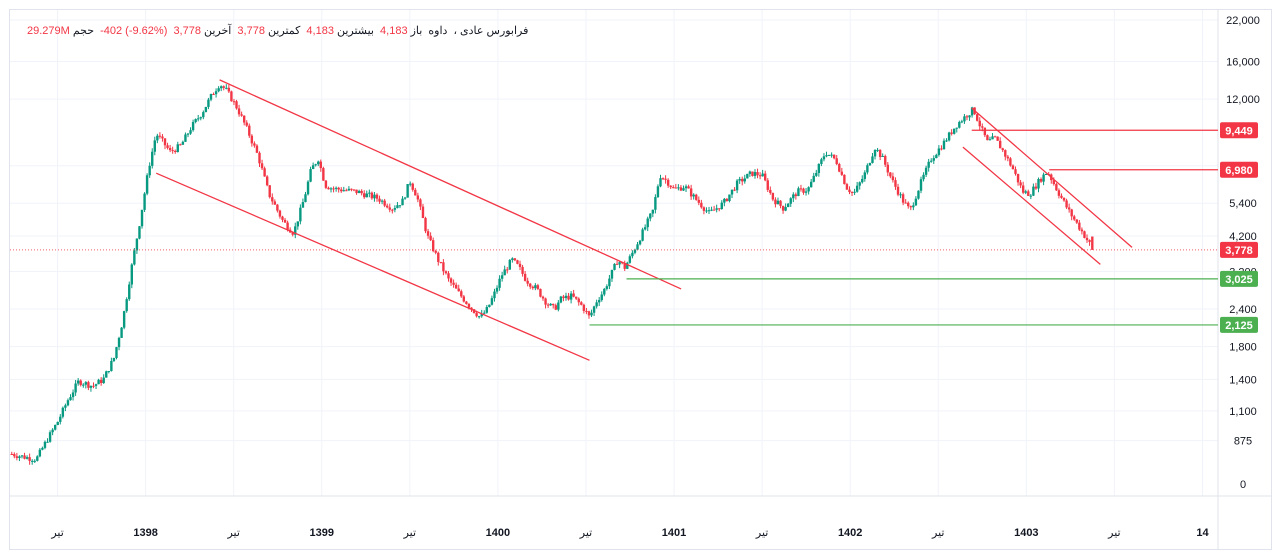 The width and height of the screenshot is (1280, 560). What do you see at coordinates (494, 31) in the screenshot?
I see `legend-symbol: فرابورس عادی` at bounding box center [494, 31].